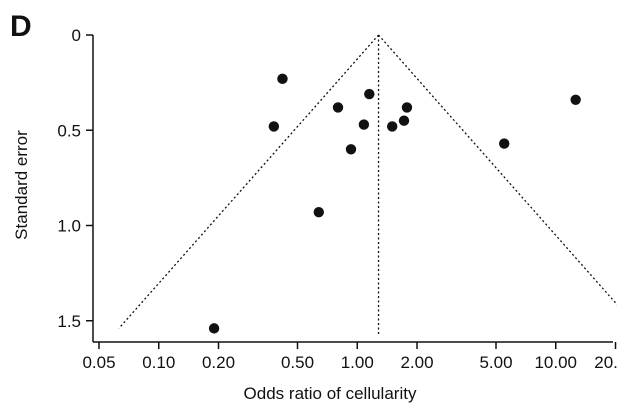 The height and width of the screenshot is (410, 617). Describe the element at coordinates (75, 178) in the screenshot. I see `y-axis-ticks: 0 0.5 1.0 1.5` at that location.